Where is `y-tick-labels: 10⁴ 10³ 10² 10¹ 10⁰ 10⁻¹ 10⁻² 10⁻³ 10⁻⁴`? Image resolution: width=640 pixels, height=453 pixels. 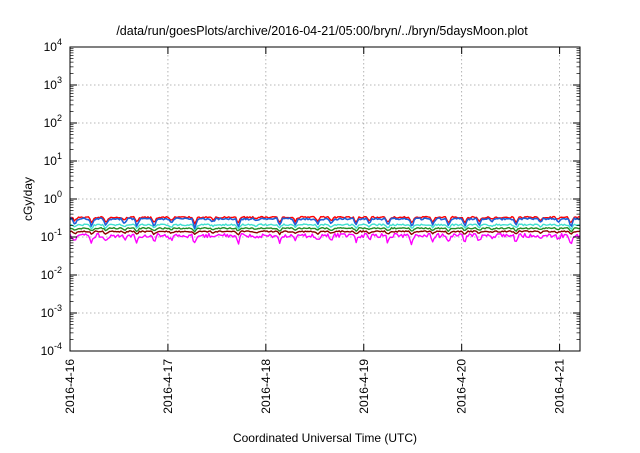 y-tick-labels: 10⁴ 10³ 10² 10¹ 10⁰ 10⁻¹ 10⁻² 10⁻³ 10⁻⁴ is located at coordinates (51, 197).